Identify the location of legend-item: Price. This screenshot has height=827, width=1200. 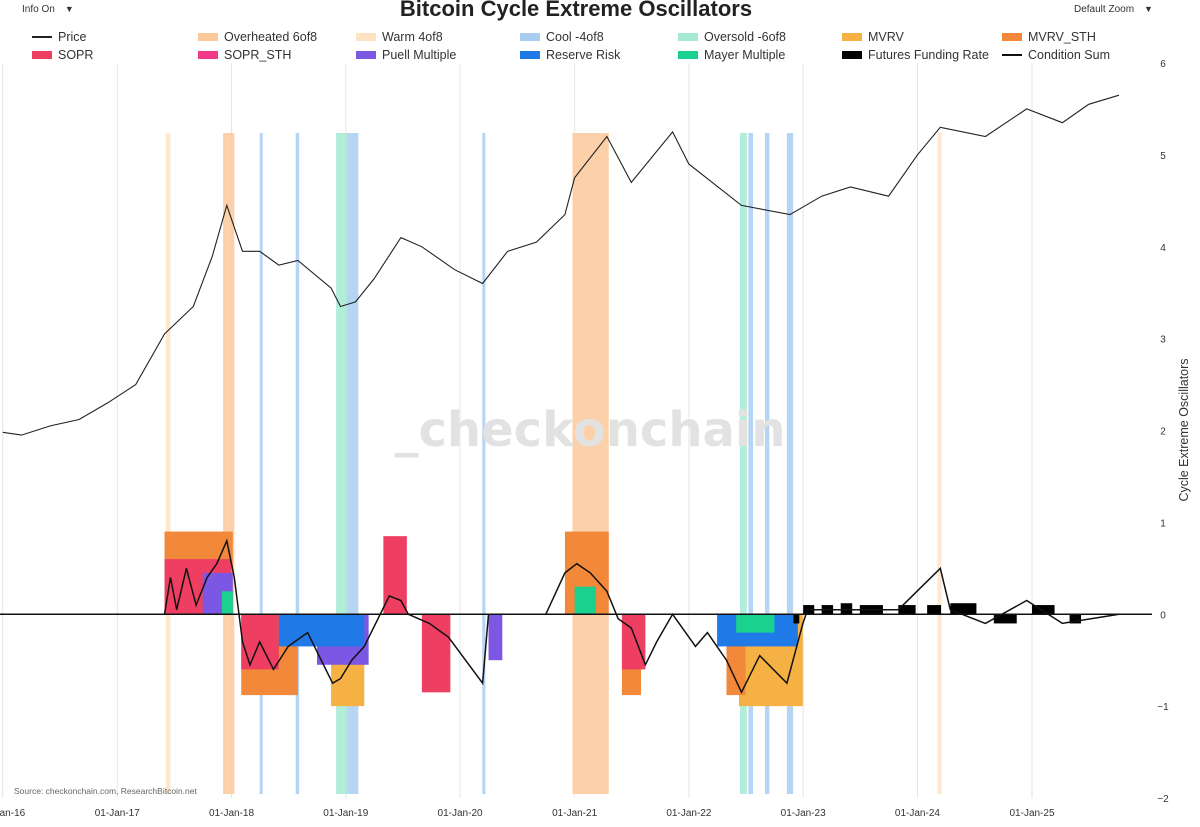
(59, 37).